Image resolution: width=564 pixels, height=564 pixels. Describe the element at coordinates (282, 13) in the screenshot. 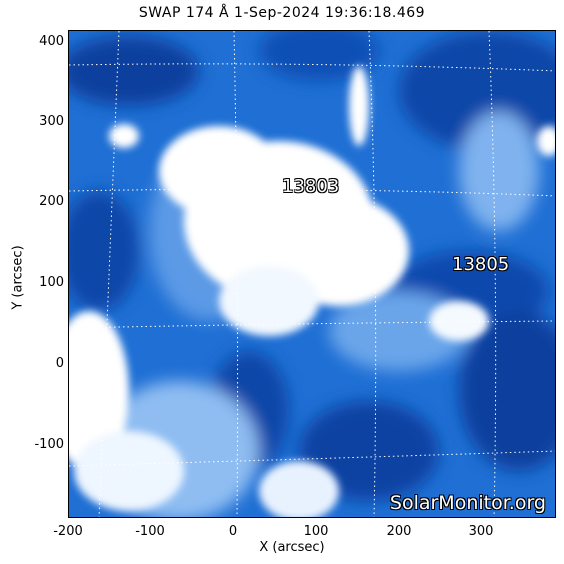

I see `plot-title: SWAP 174 Å 1-Sep-2024 19:36:18.469` at that location.